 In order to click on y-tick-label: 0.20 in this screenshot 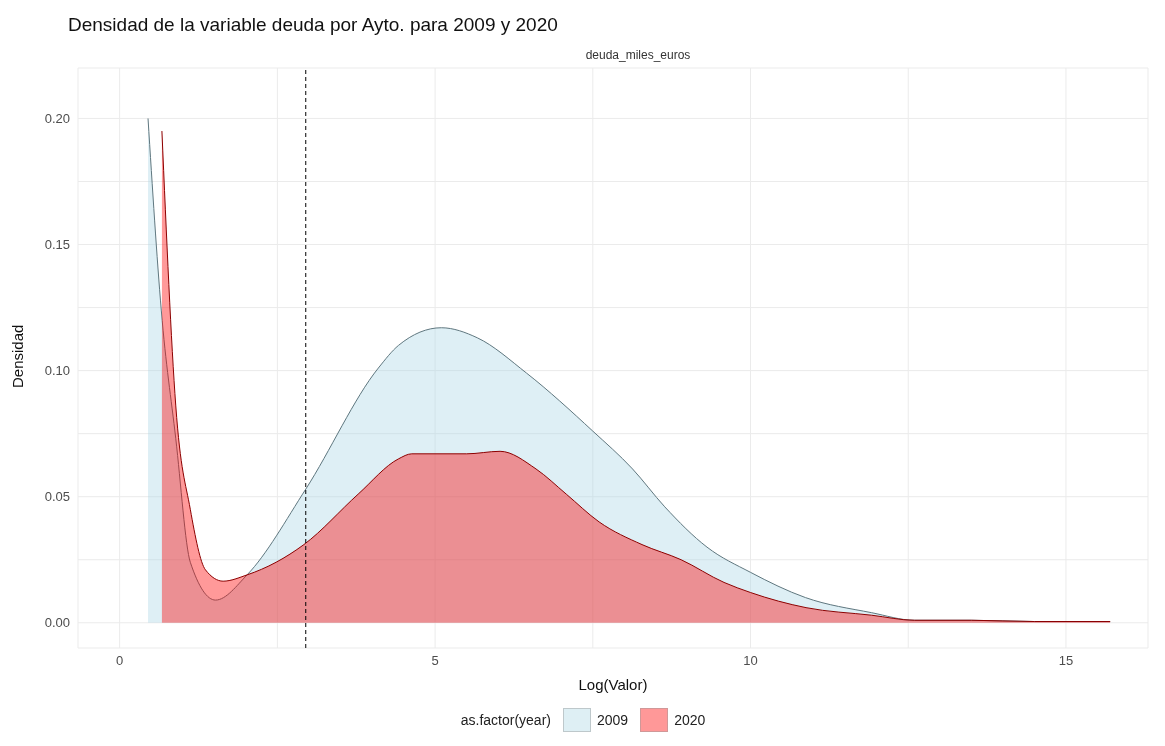, I will do `click(57, 119)`.